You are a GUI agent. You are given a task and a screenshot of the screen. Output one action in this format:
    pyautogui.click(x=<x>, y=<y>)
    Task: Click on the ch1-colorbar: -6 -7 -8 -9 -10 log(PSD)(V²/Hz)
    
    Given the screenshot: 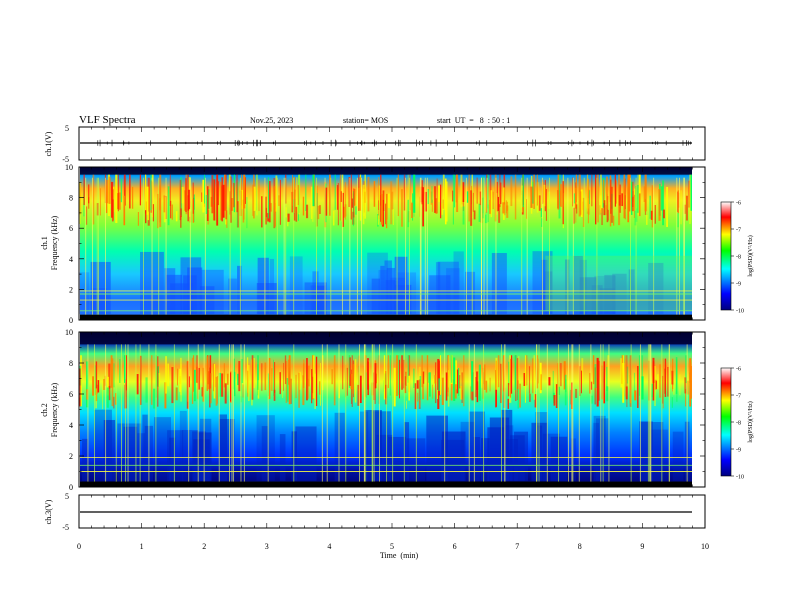 What is the action you would take?
    pyautogui.click(x=737, y=258)
    